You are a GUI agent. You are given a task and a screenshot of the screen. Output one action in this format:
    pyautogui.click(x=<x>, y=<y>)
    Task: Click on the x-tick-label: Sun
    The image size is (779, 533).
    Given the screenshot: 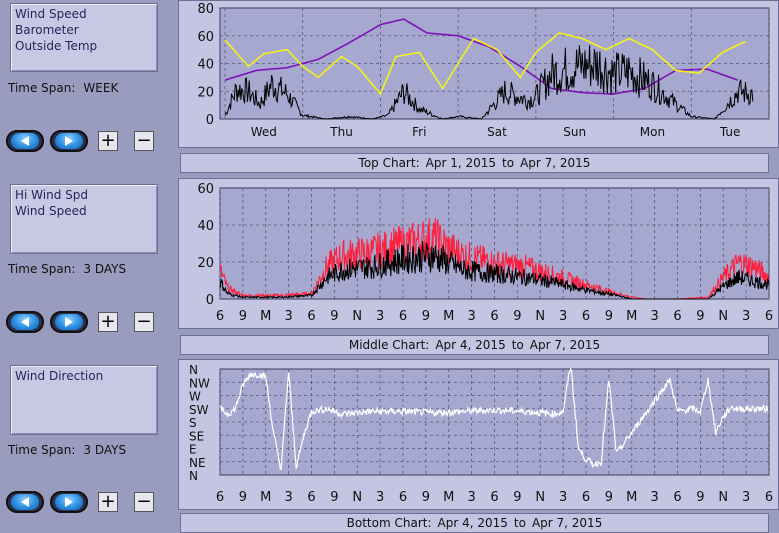 What is the action you would take?
    pyautogui.click(x=574, y=132)
    